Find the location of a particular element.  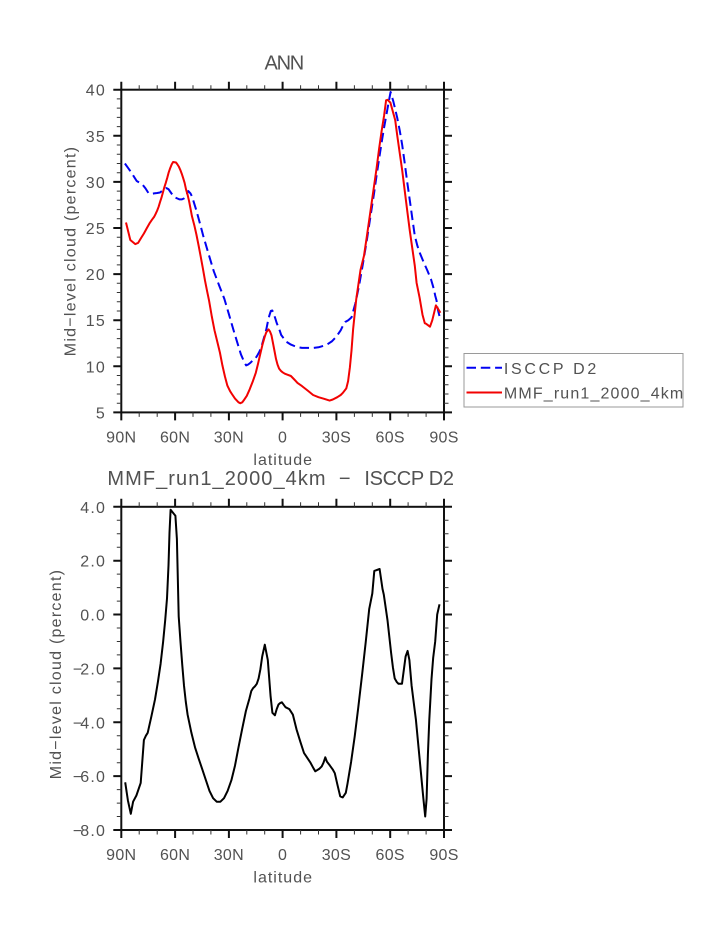

svg-text: 20 is located at coordinates (96, 275).